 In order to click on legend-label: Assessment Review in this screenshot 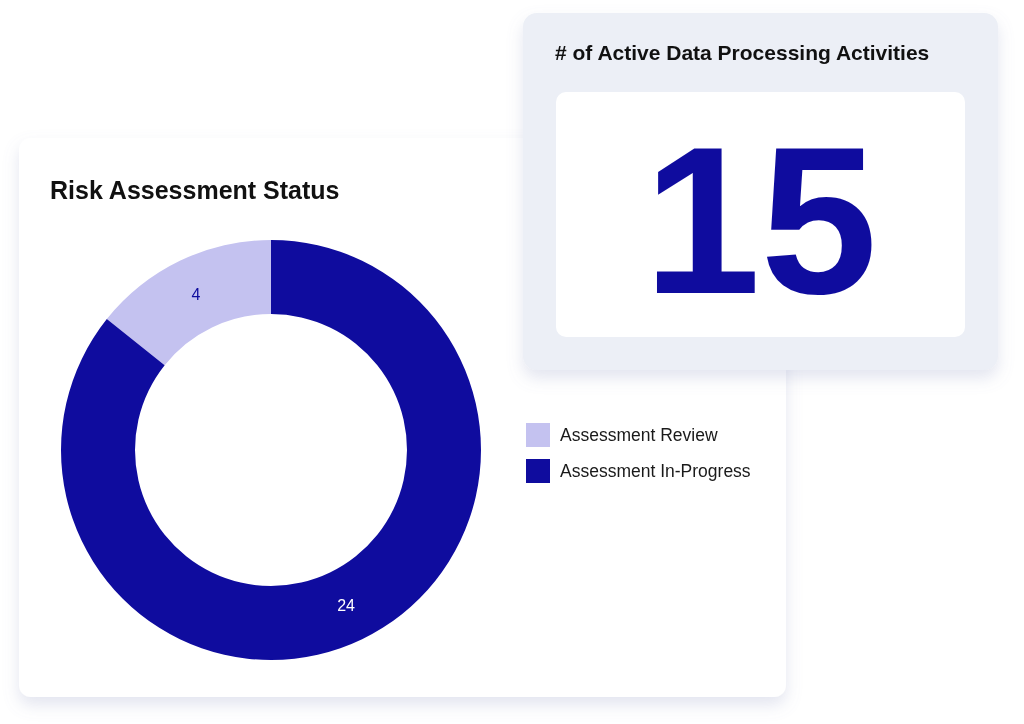, I will do `click(639, 435)`.